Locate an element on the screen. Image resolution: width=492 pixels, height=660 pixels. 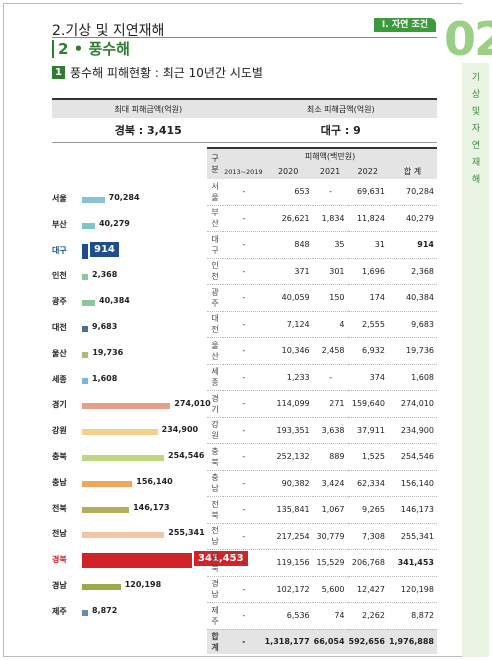
table-cell: 146,173 is located at coordinates (412, 510).